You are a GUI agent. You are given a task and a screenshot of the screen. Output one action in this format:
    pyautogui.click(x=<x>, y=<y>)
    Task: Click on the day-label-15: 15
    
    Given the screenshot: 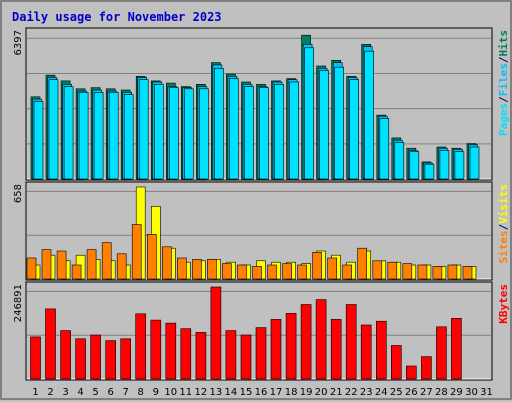 What is the action you would take?
    pyautogui.click(x=246, y=392)
    